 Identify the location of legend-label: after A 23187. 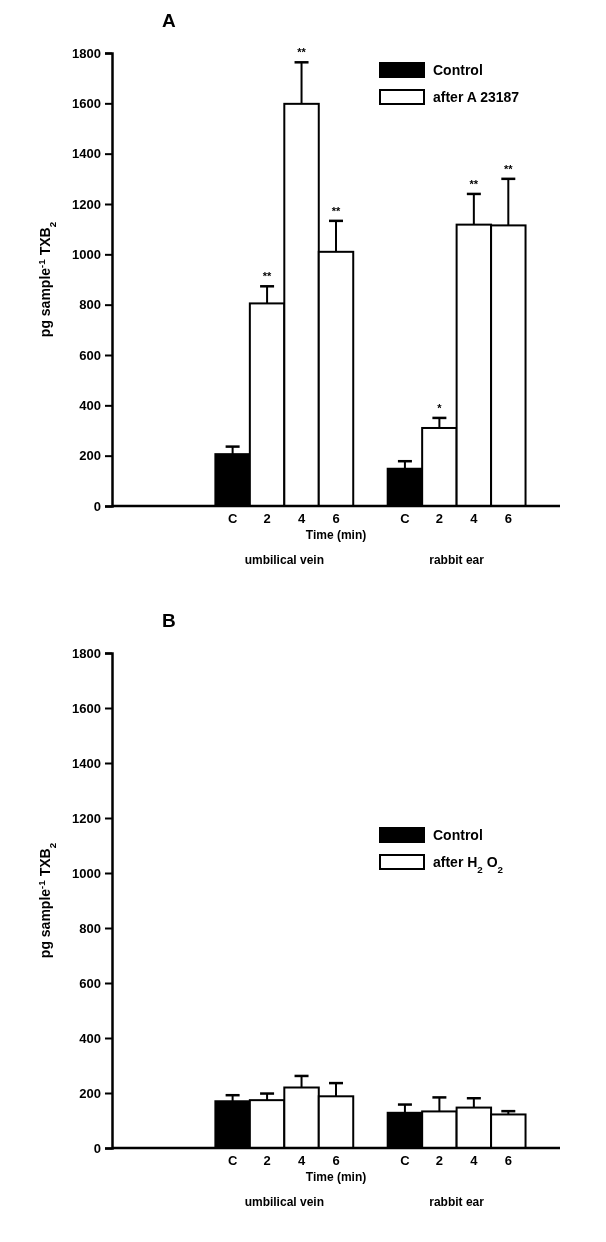
(476, 97).